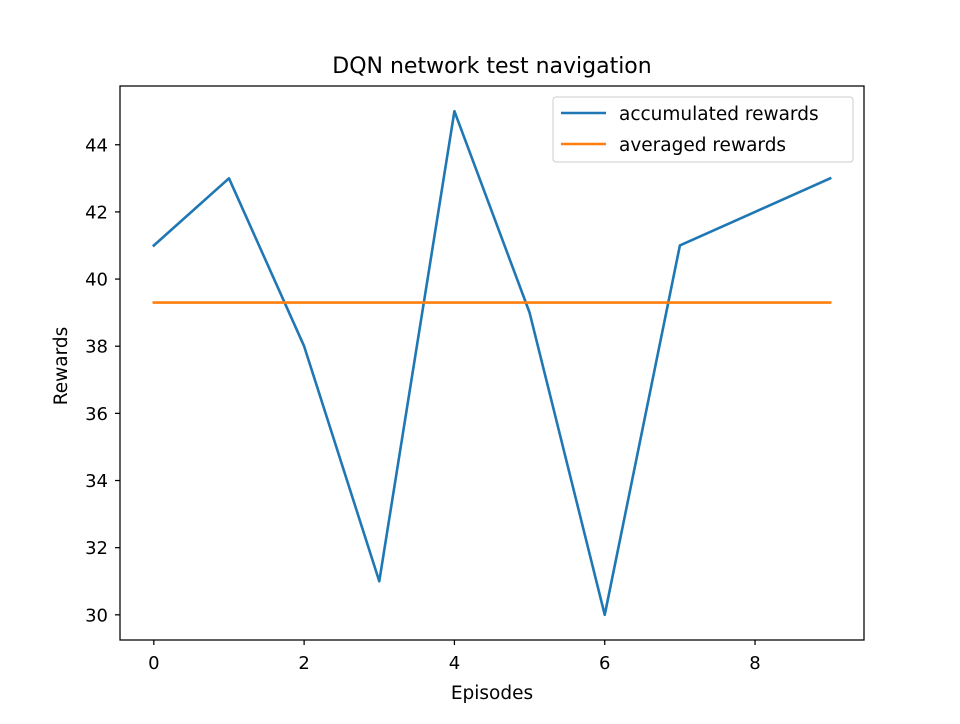 This screenshot has height=724, width=960. Describe the element at coordinates (96, 280) in the screenshot. I see `y-tick-label: 40` at that location.